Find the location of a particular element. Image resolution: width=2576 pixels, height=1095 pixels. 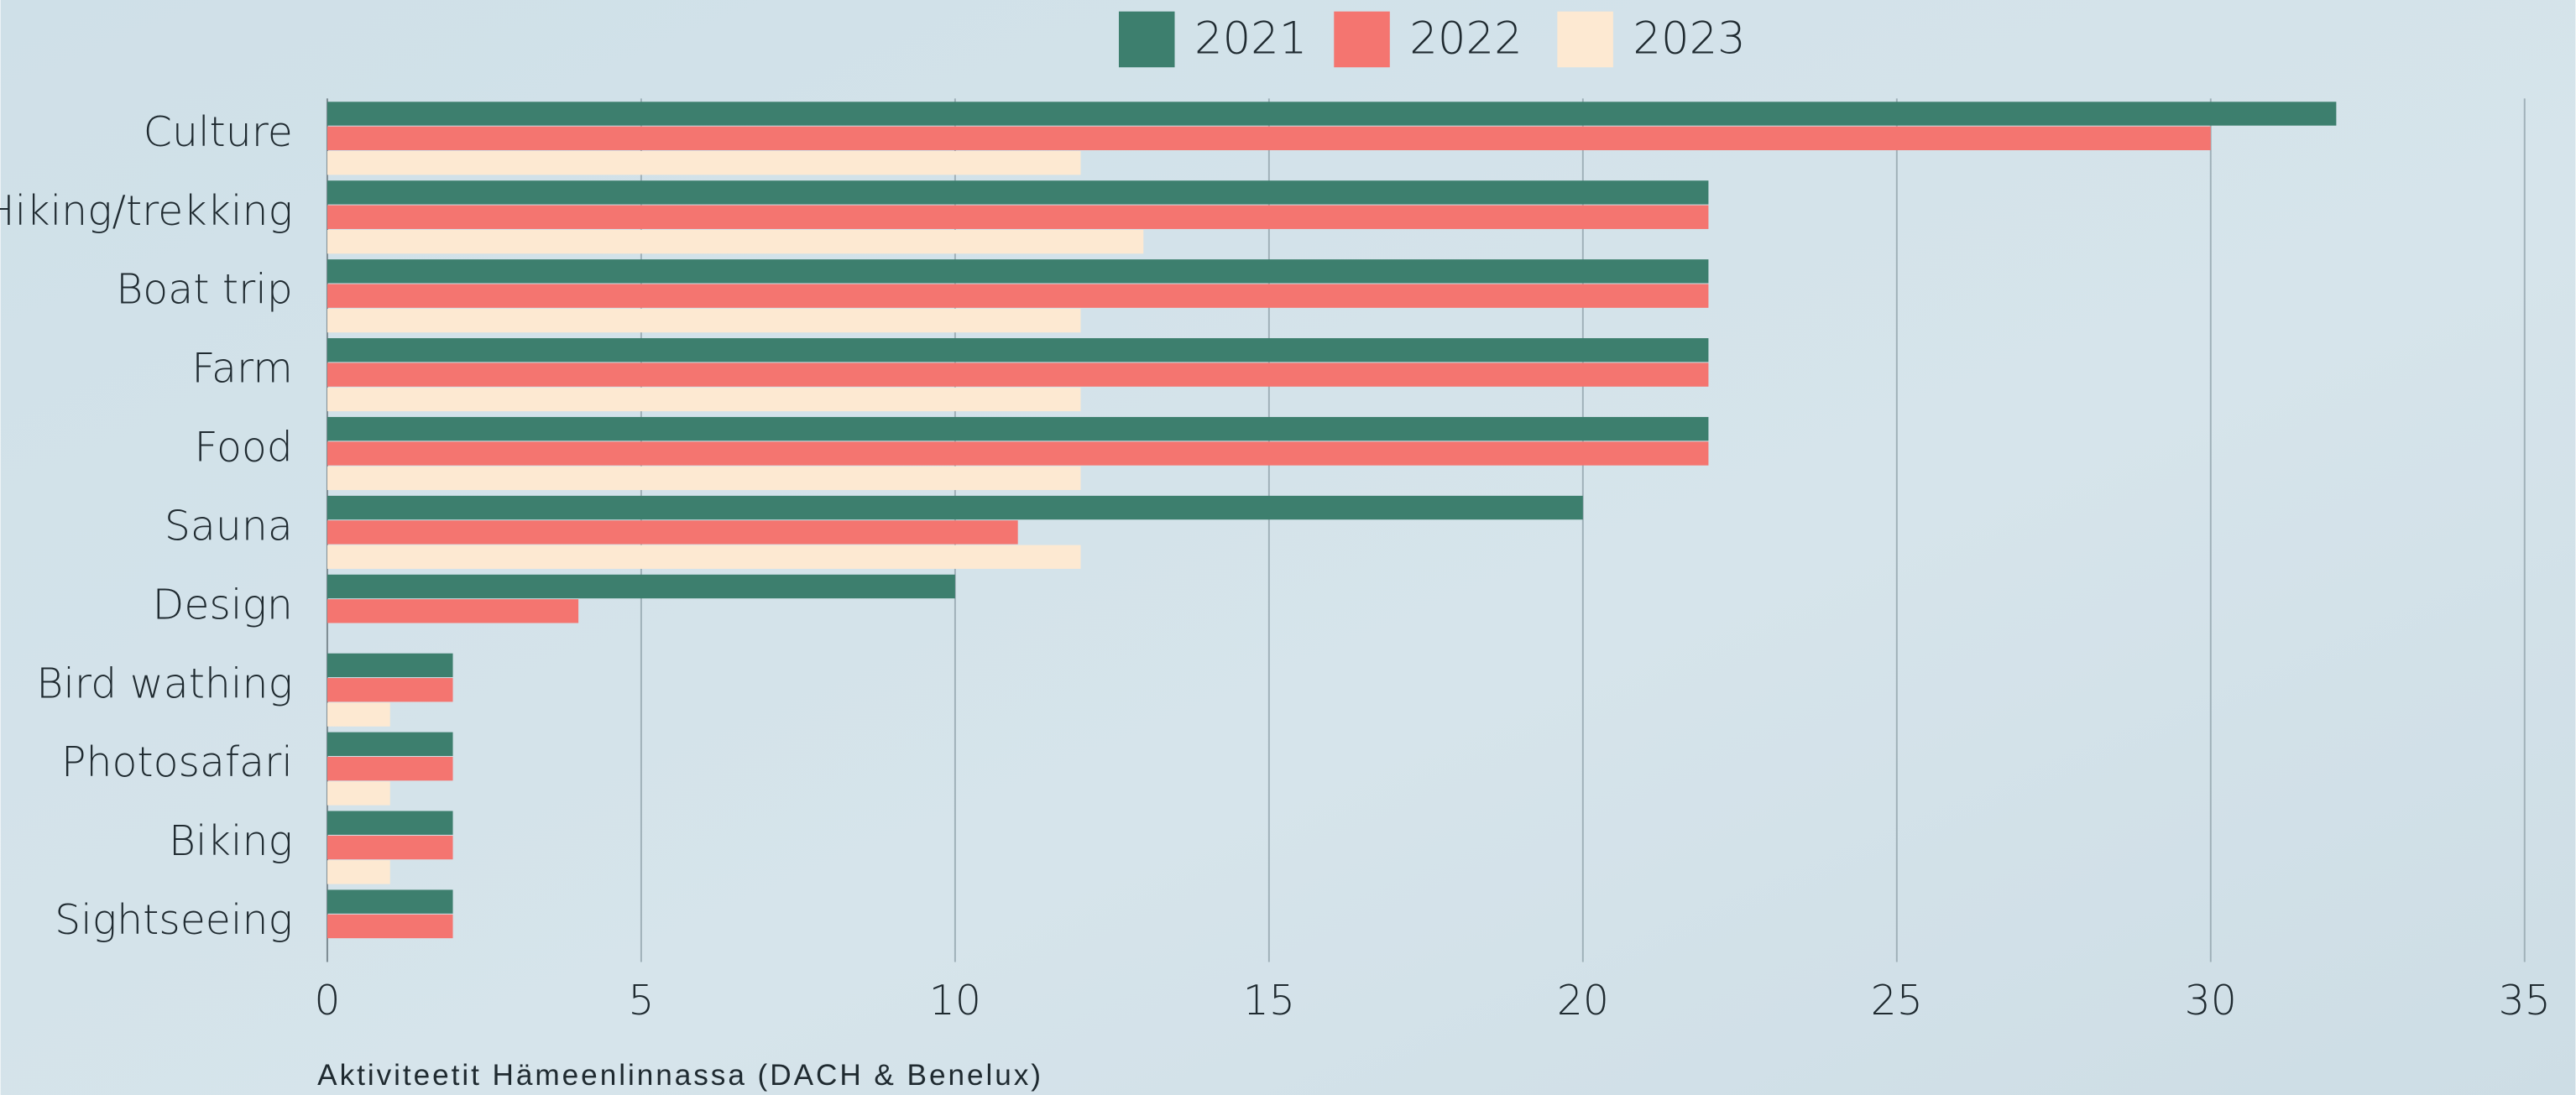

y-tick-label: Design is located at coordinates (223, 604).